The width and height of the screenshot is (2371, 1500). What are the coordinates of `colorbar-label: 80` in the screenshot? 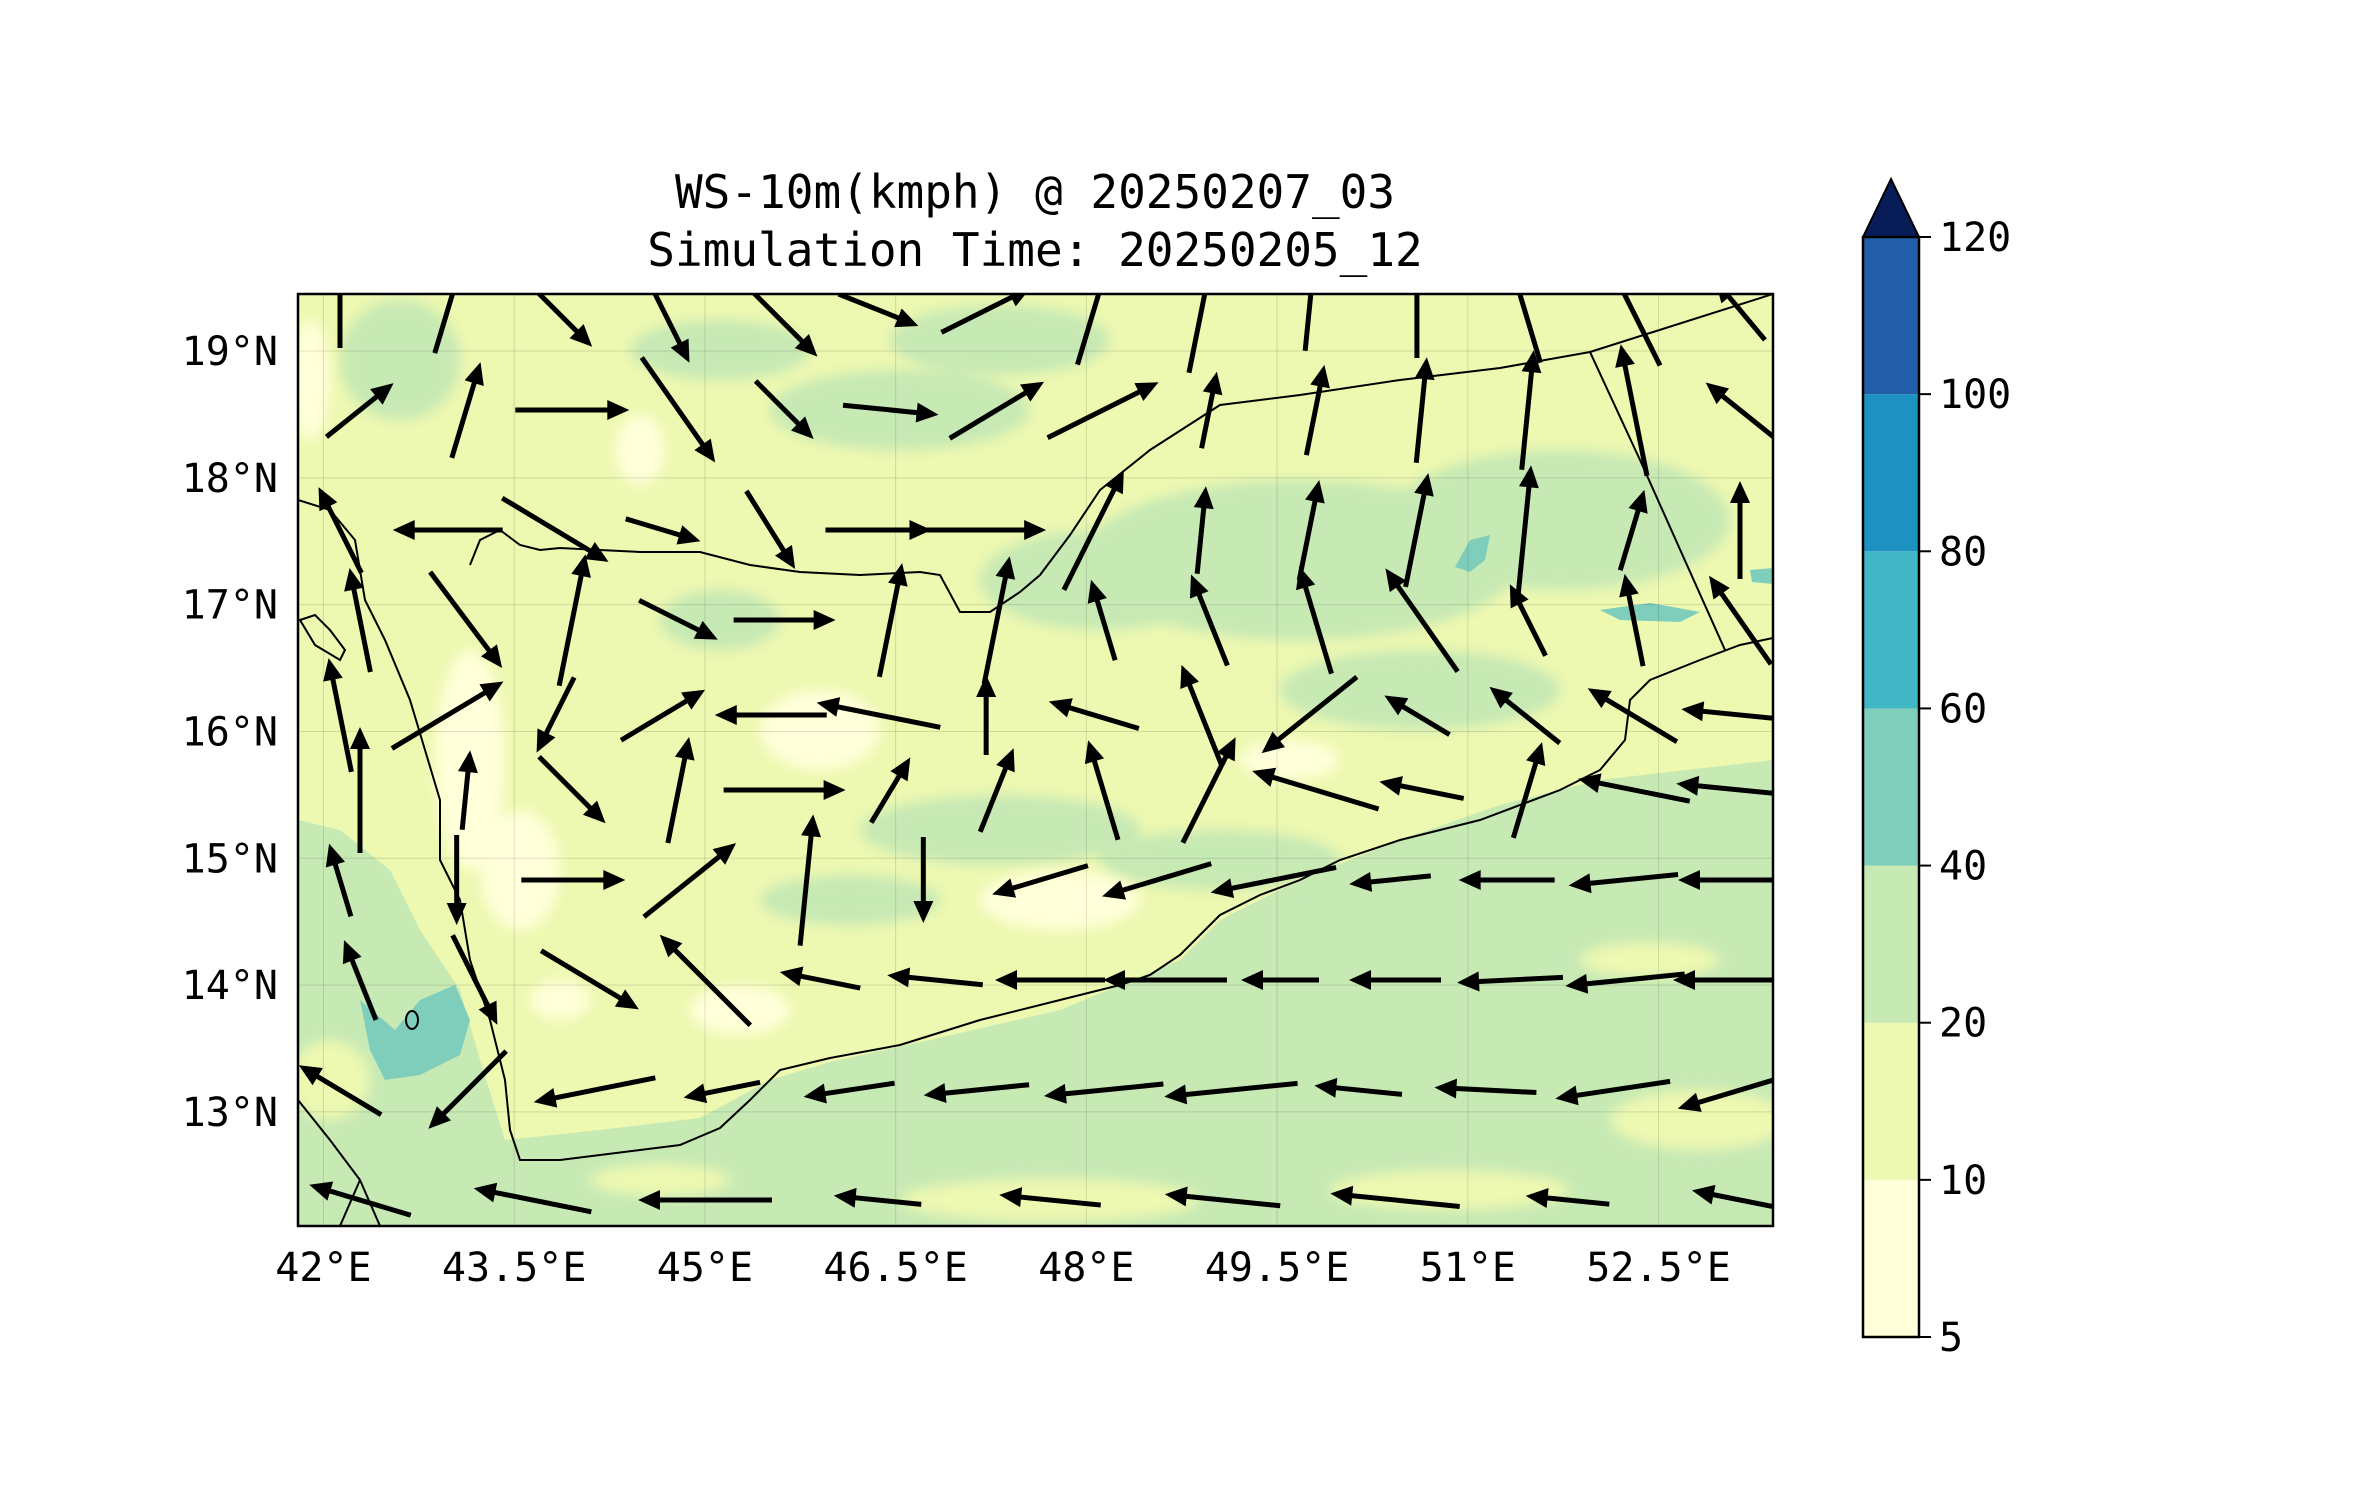 It's located at (1963, 552).